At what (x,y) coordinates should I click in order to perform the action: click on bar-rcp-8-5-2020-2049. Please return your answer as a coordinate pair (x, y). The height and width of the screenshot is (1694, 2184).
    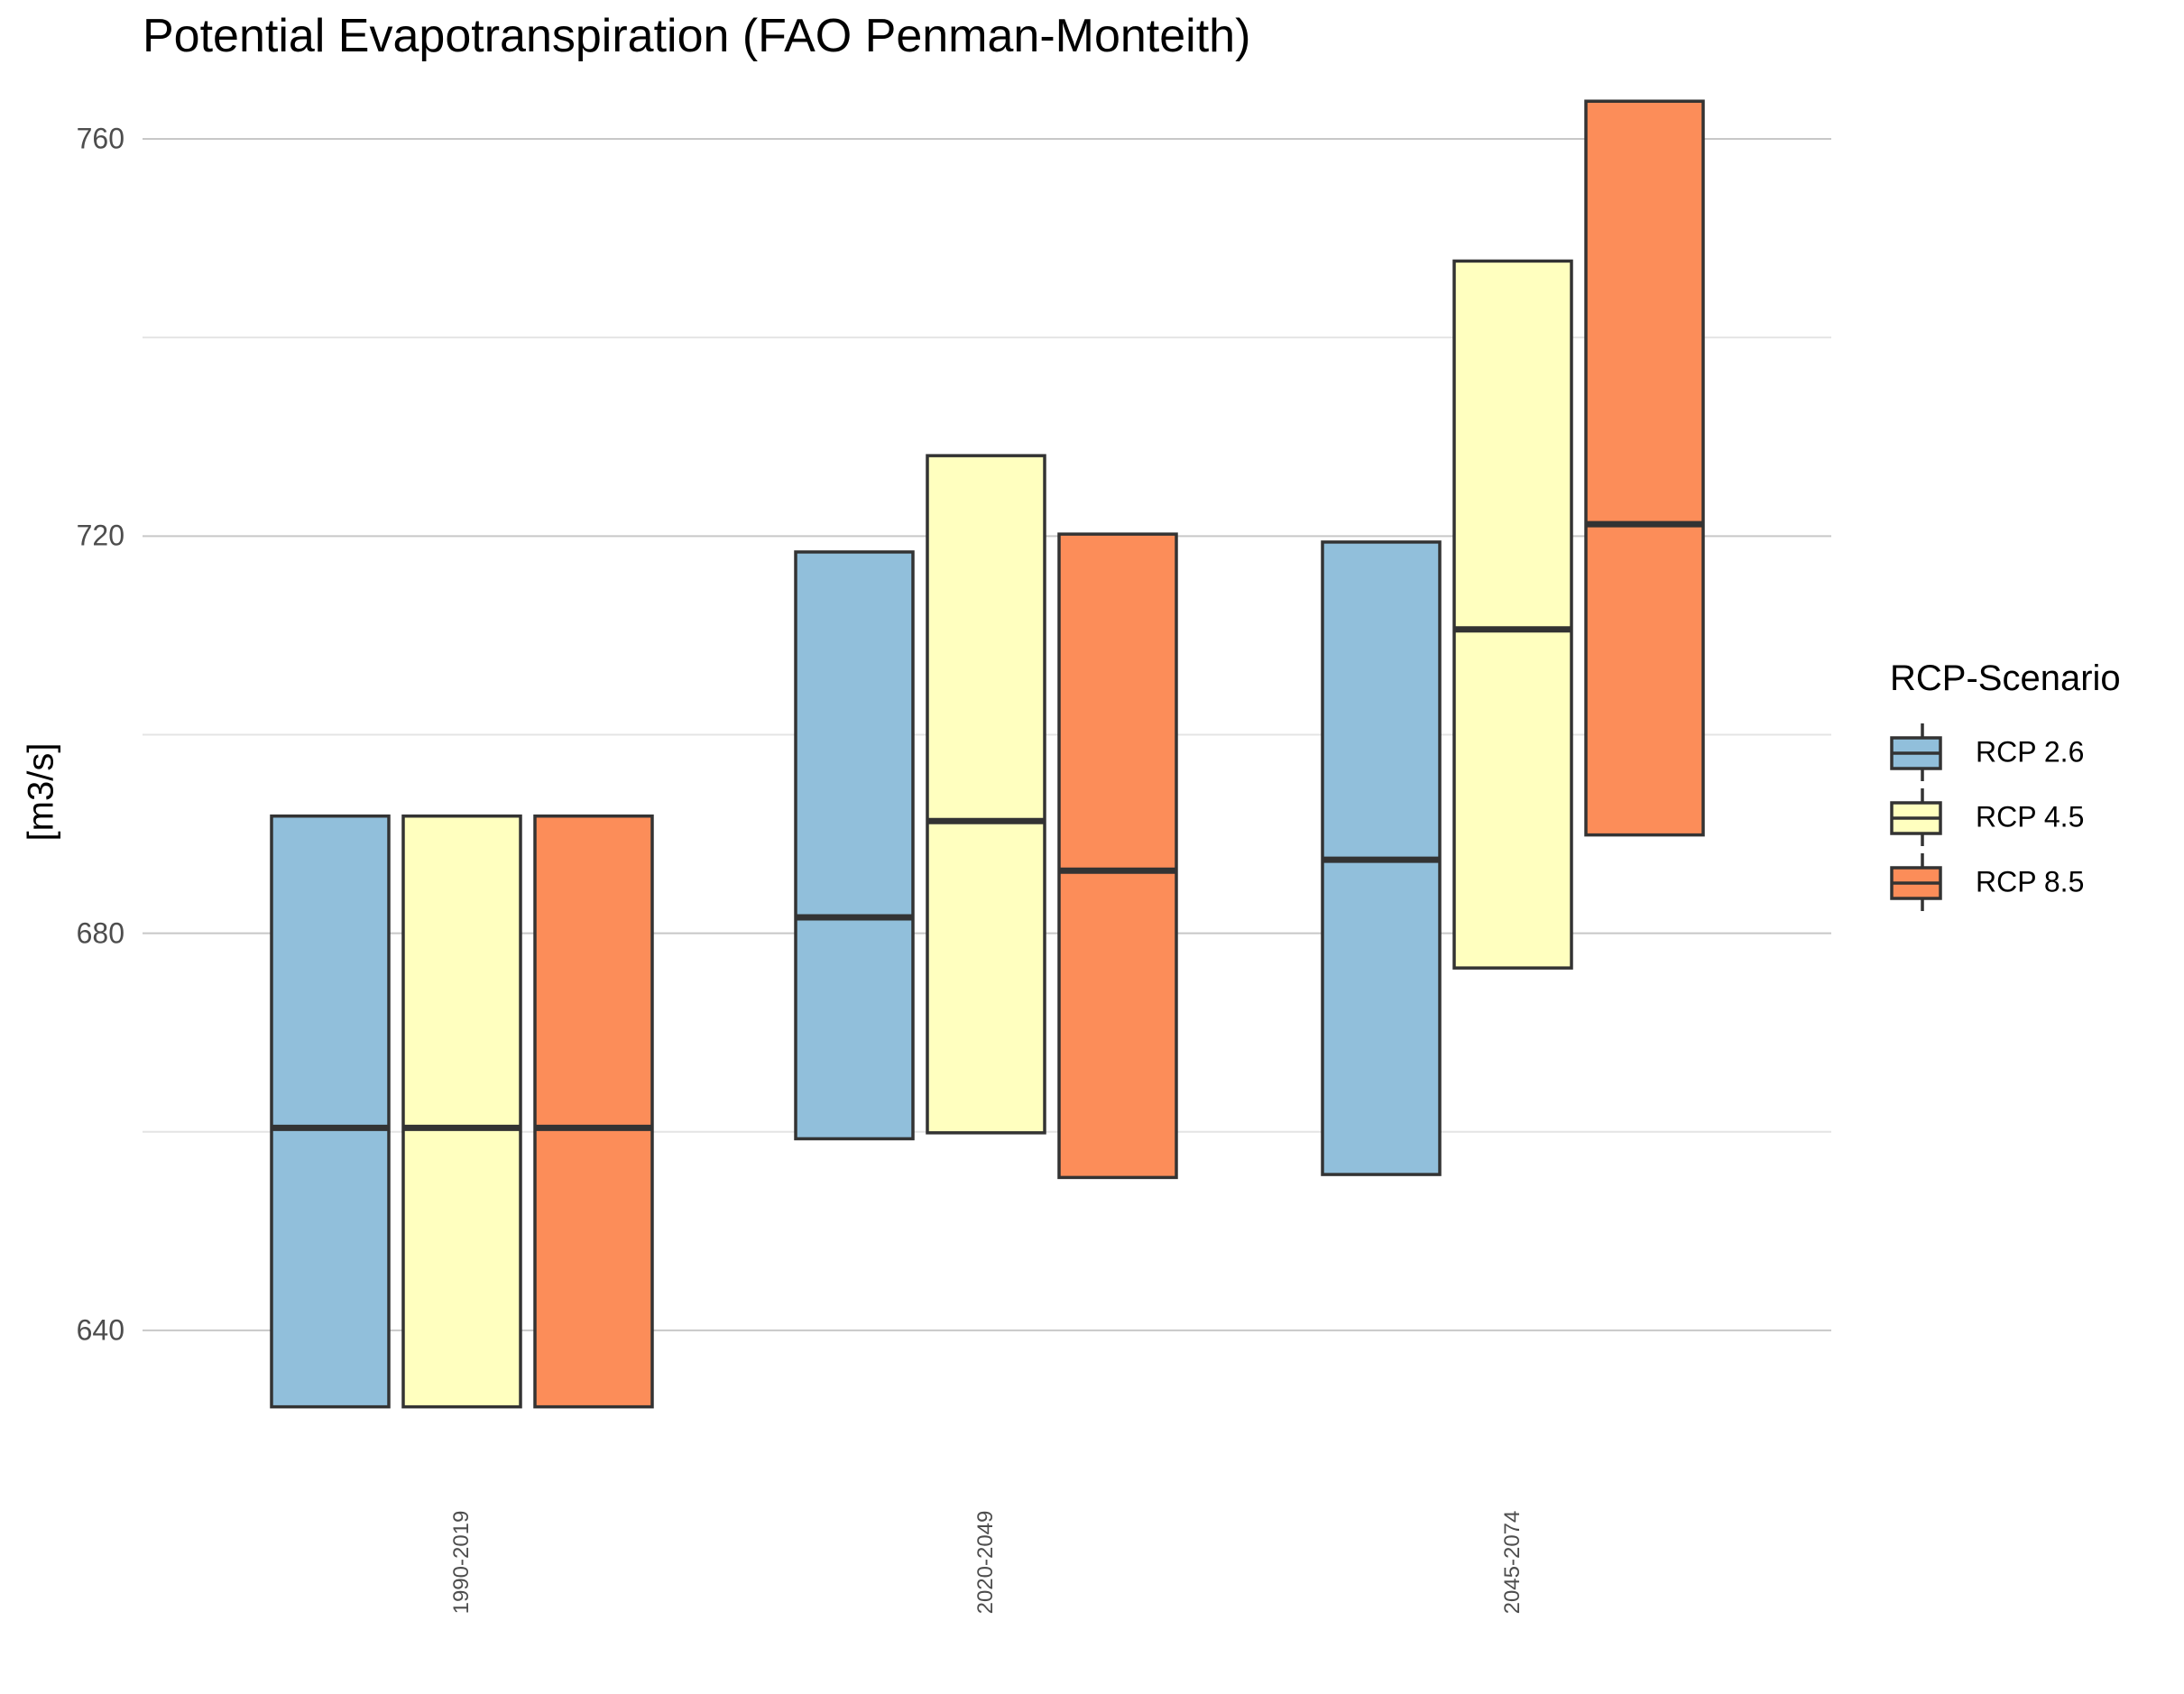
    Looking at the image, I should click on (1117, 856).